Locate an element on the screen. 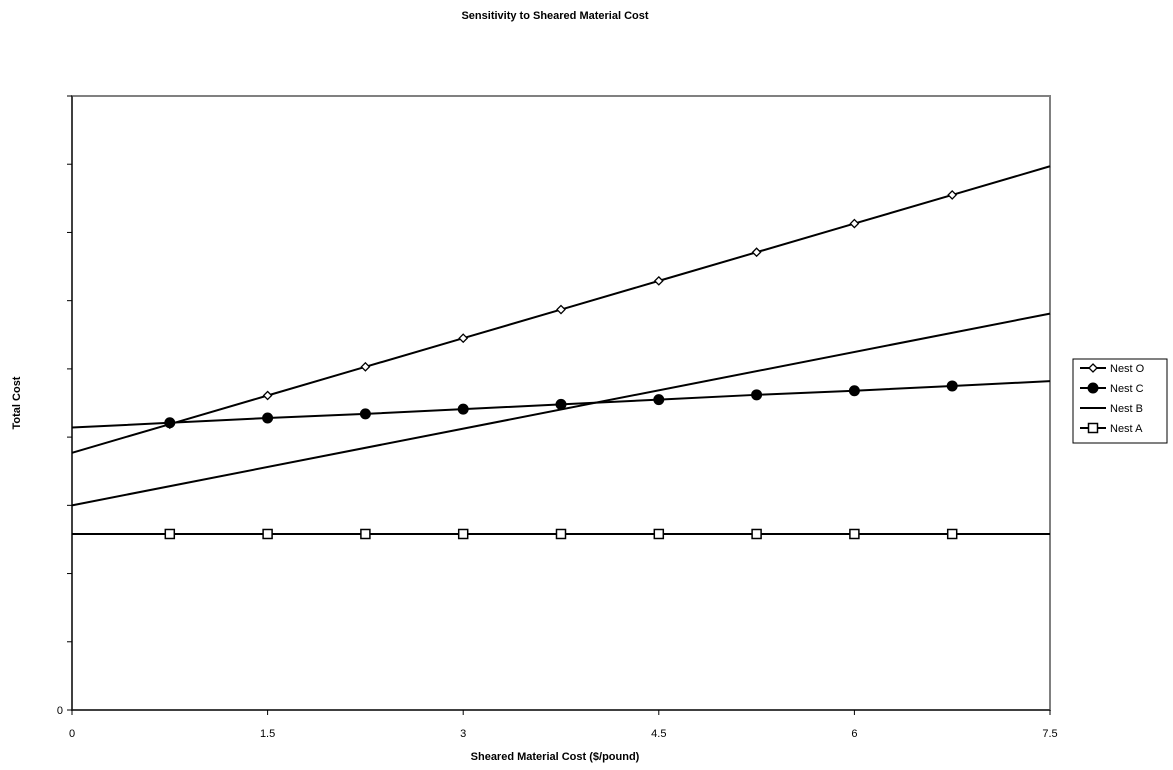 The image size is (1173, 770). chart-title: Sensitivity to Sheared Material Cost is located at coordinates (554, 16).